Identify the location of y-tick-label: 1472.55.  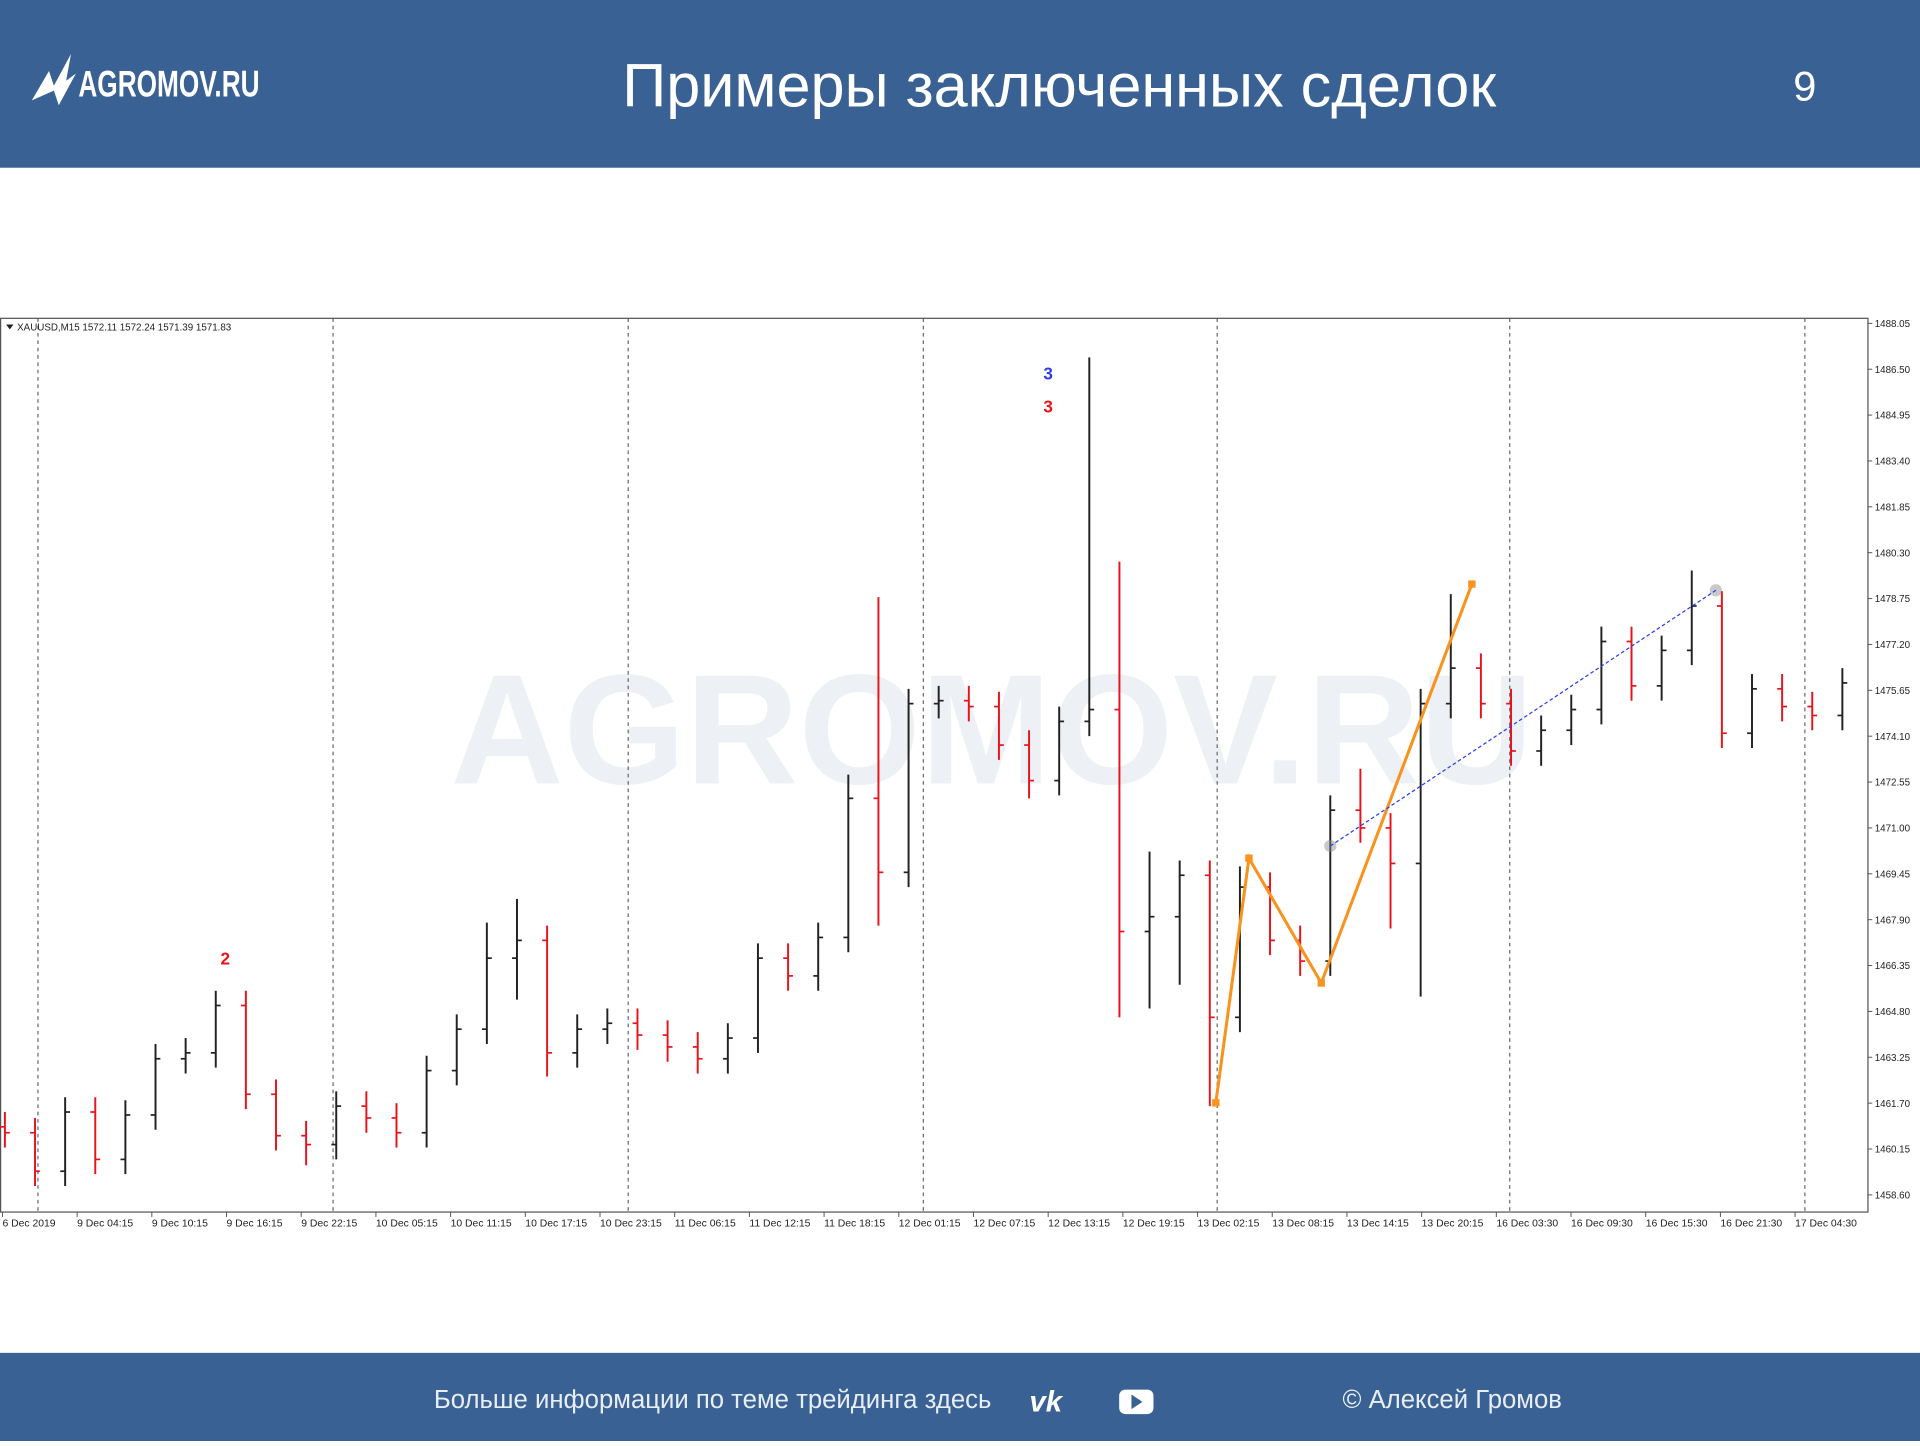
(1893, 783).